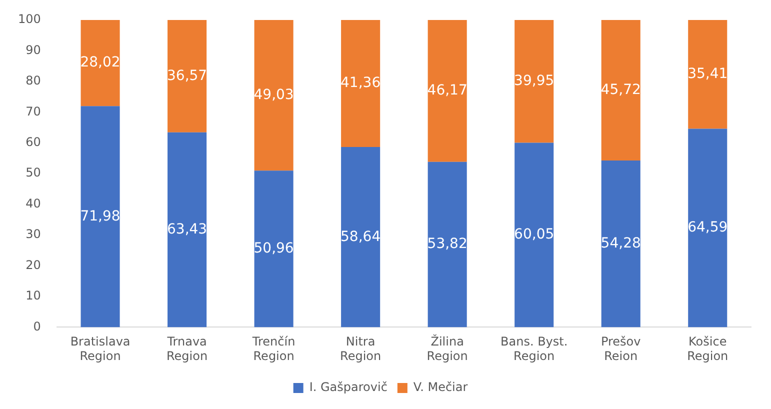 Image resolution: width=771 pixels, height=409 pixels. What do you see at coordinates (29, 19) in the screenshot?
I see `y-tick-label: 100` at bounding box center [29, 19].